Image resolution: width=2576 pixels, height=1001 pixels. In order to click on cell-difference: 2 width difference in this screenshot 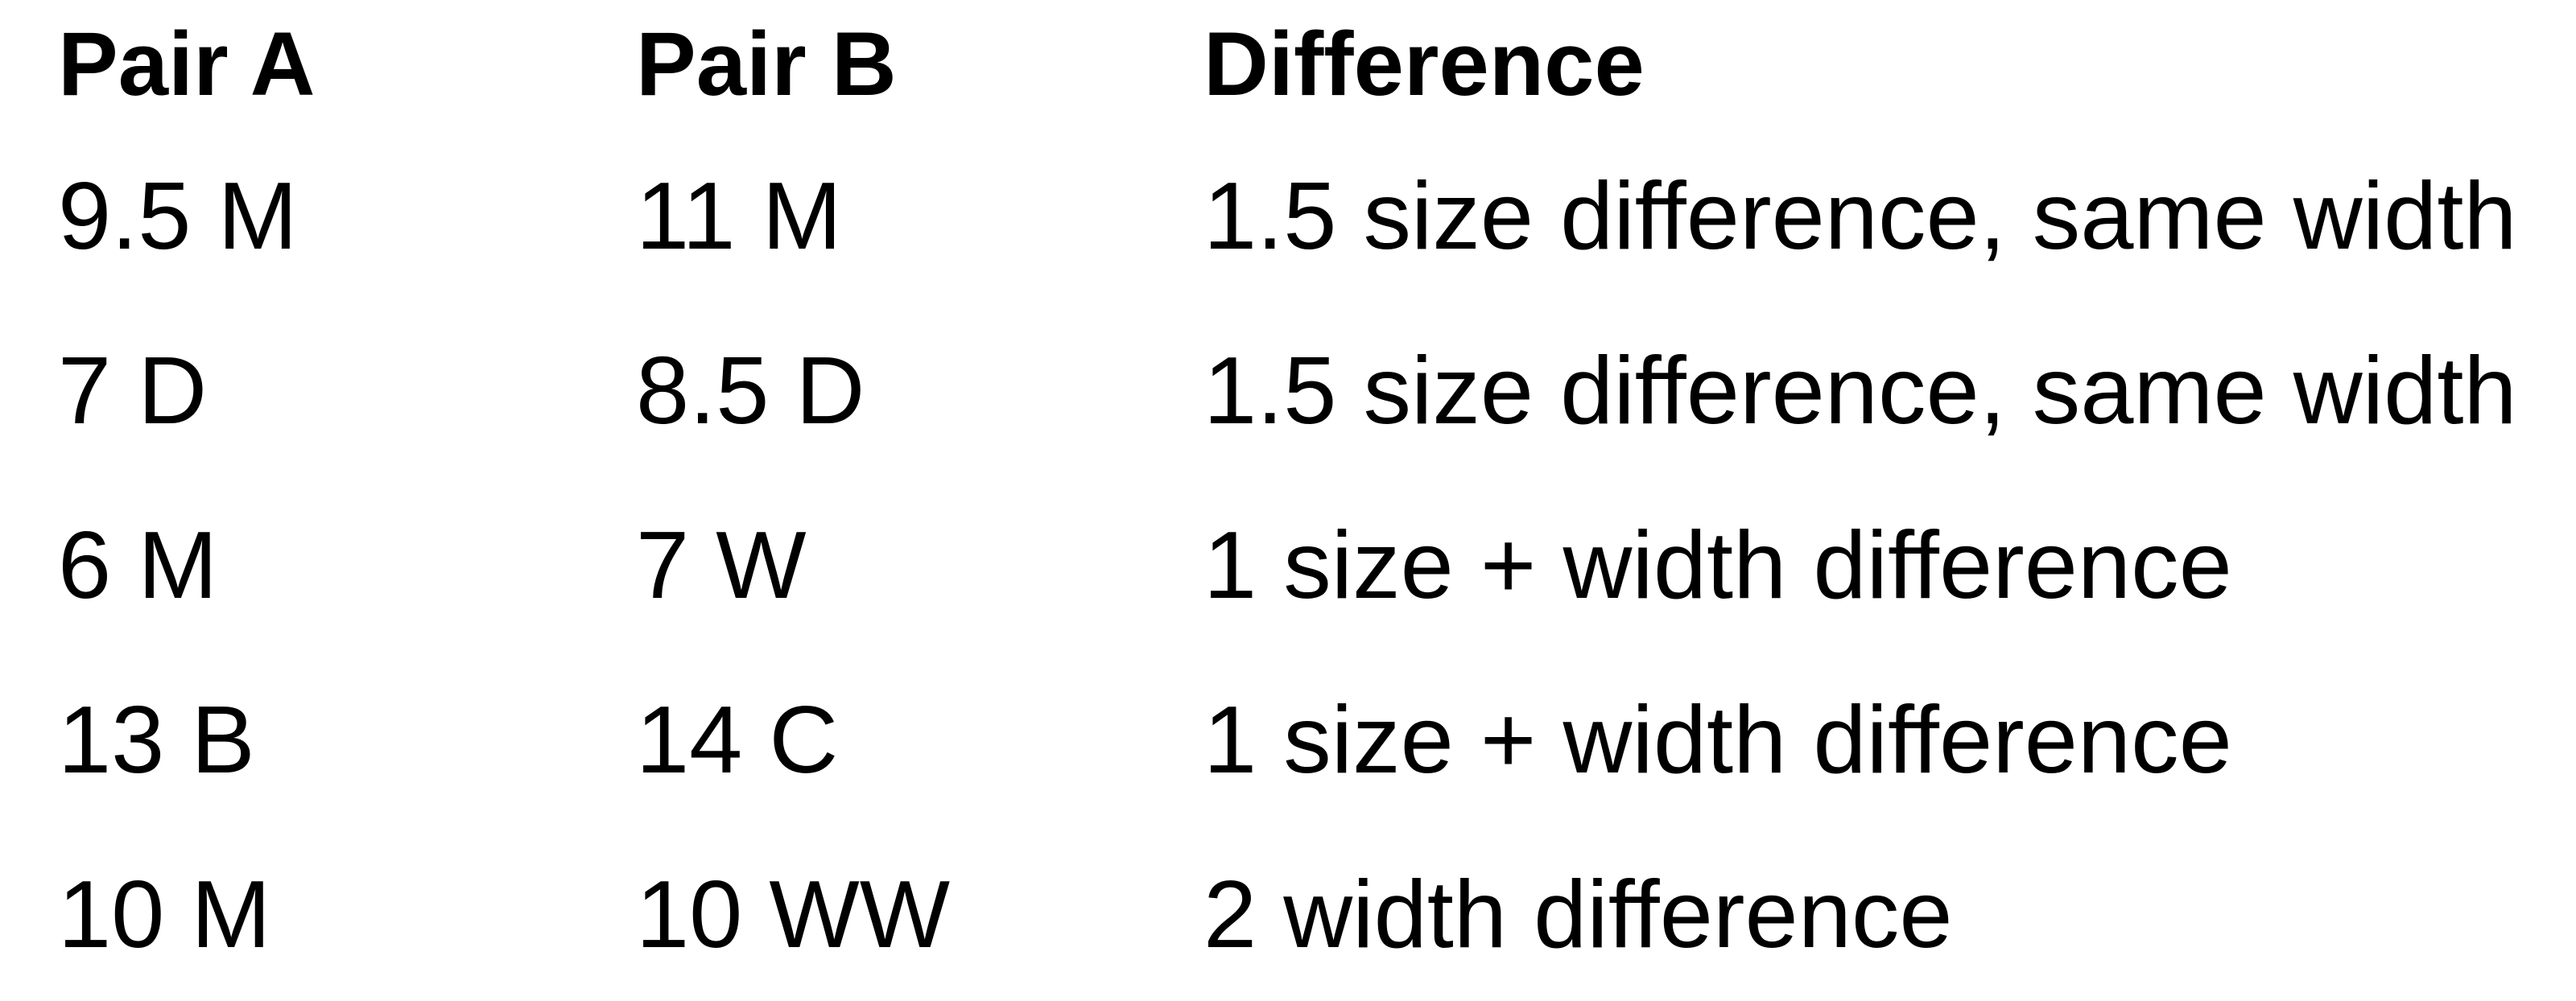, I will do `click(1578, 915)`.